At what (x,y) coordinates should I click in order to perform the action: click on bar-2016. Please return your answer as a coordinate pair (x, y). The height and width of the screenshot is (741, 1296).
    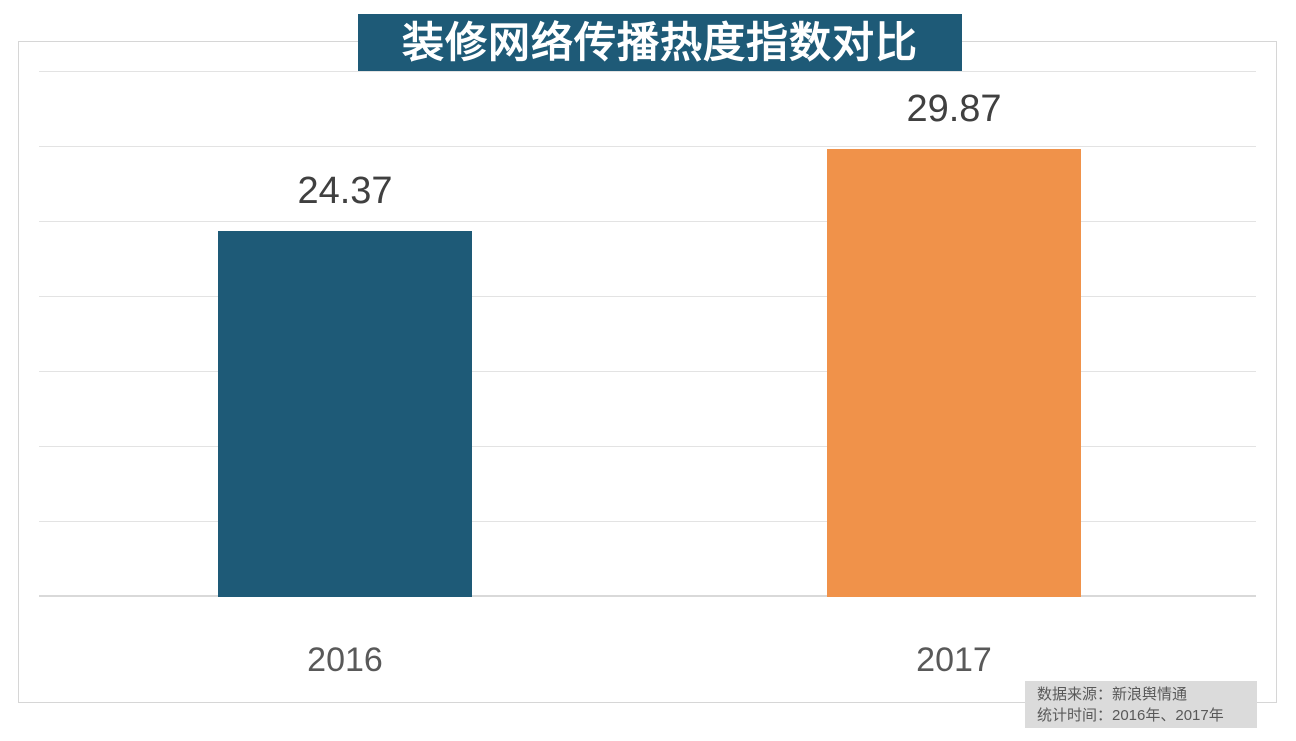
    Looking at the image, I should click on (345, 414).